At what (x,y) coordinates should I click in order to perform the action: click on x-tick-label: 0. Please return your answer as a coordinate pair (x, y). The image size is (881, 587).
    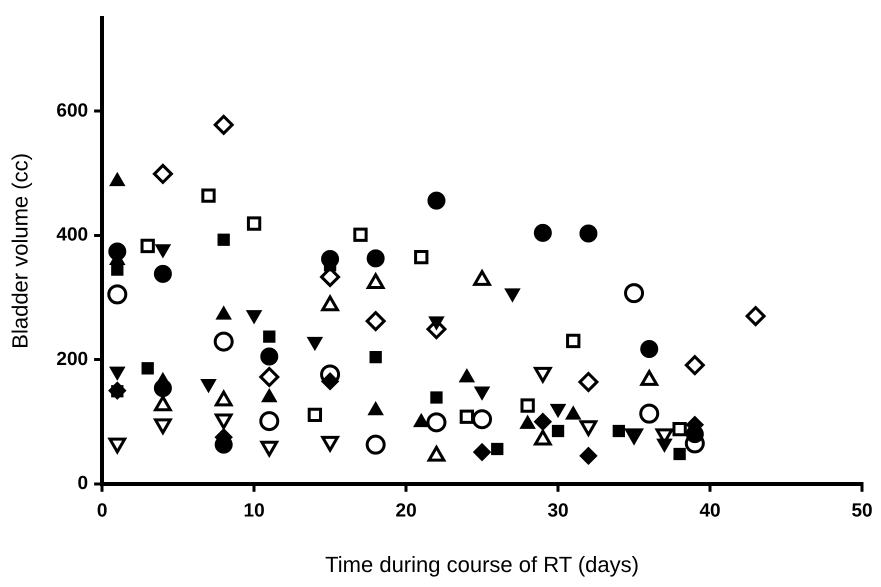
    Looking at the image, I should click on (102, 511).